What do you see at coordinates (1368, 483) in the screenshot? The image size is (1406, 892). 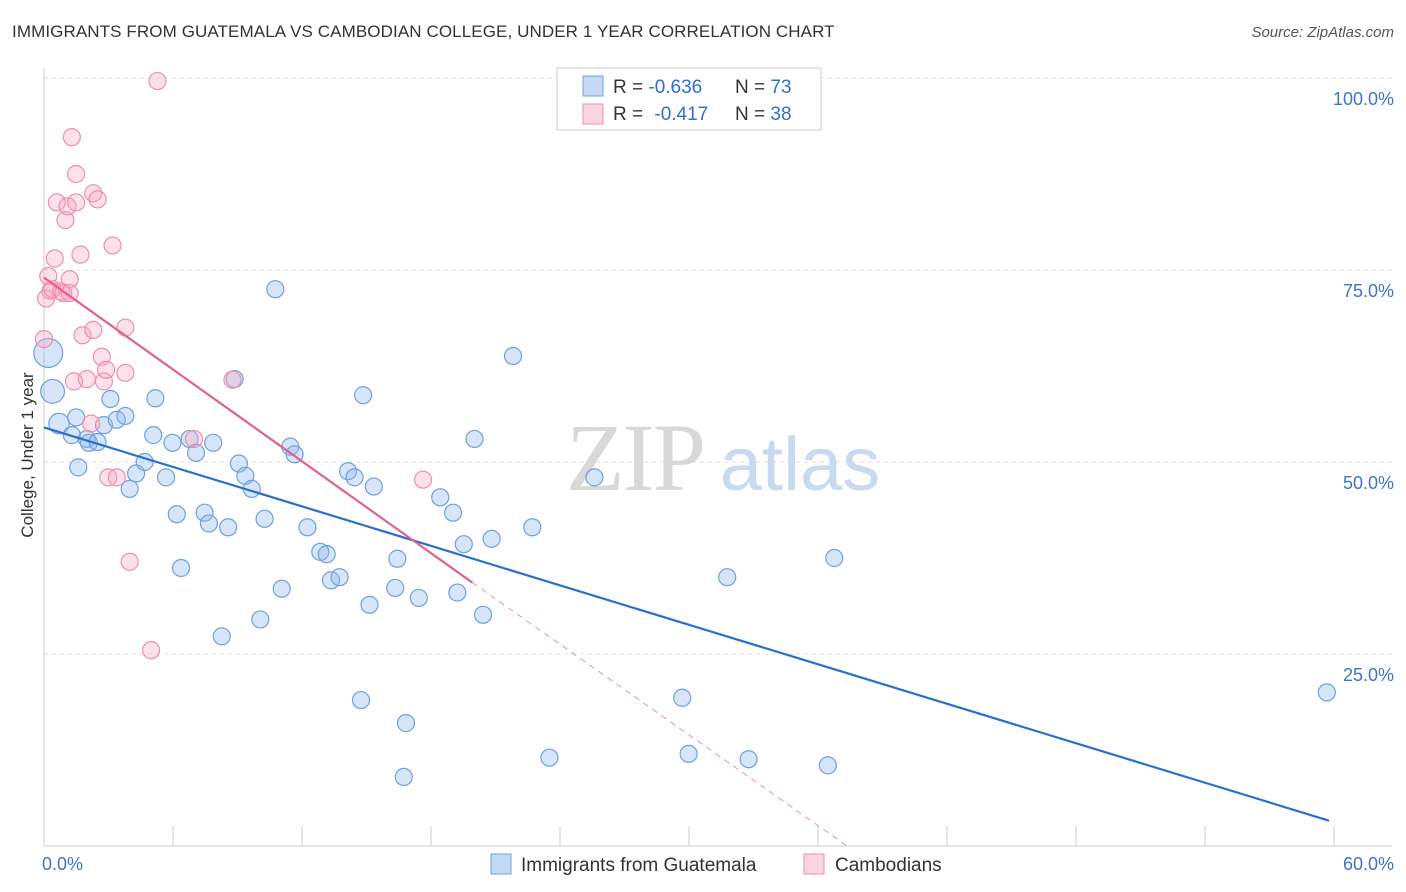 I see `y-tick-label: 50.0%` at bounding box center [1368, 483].